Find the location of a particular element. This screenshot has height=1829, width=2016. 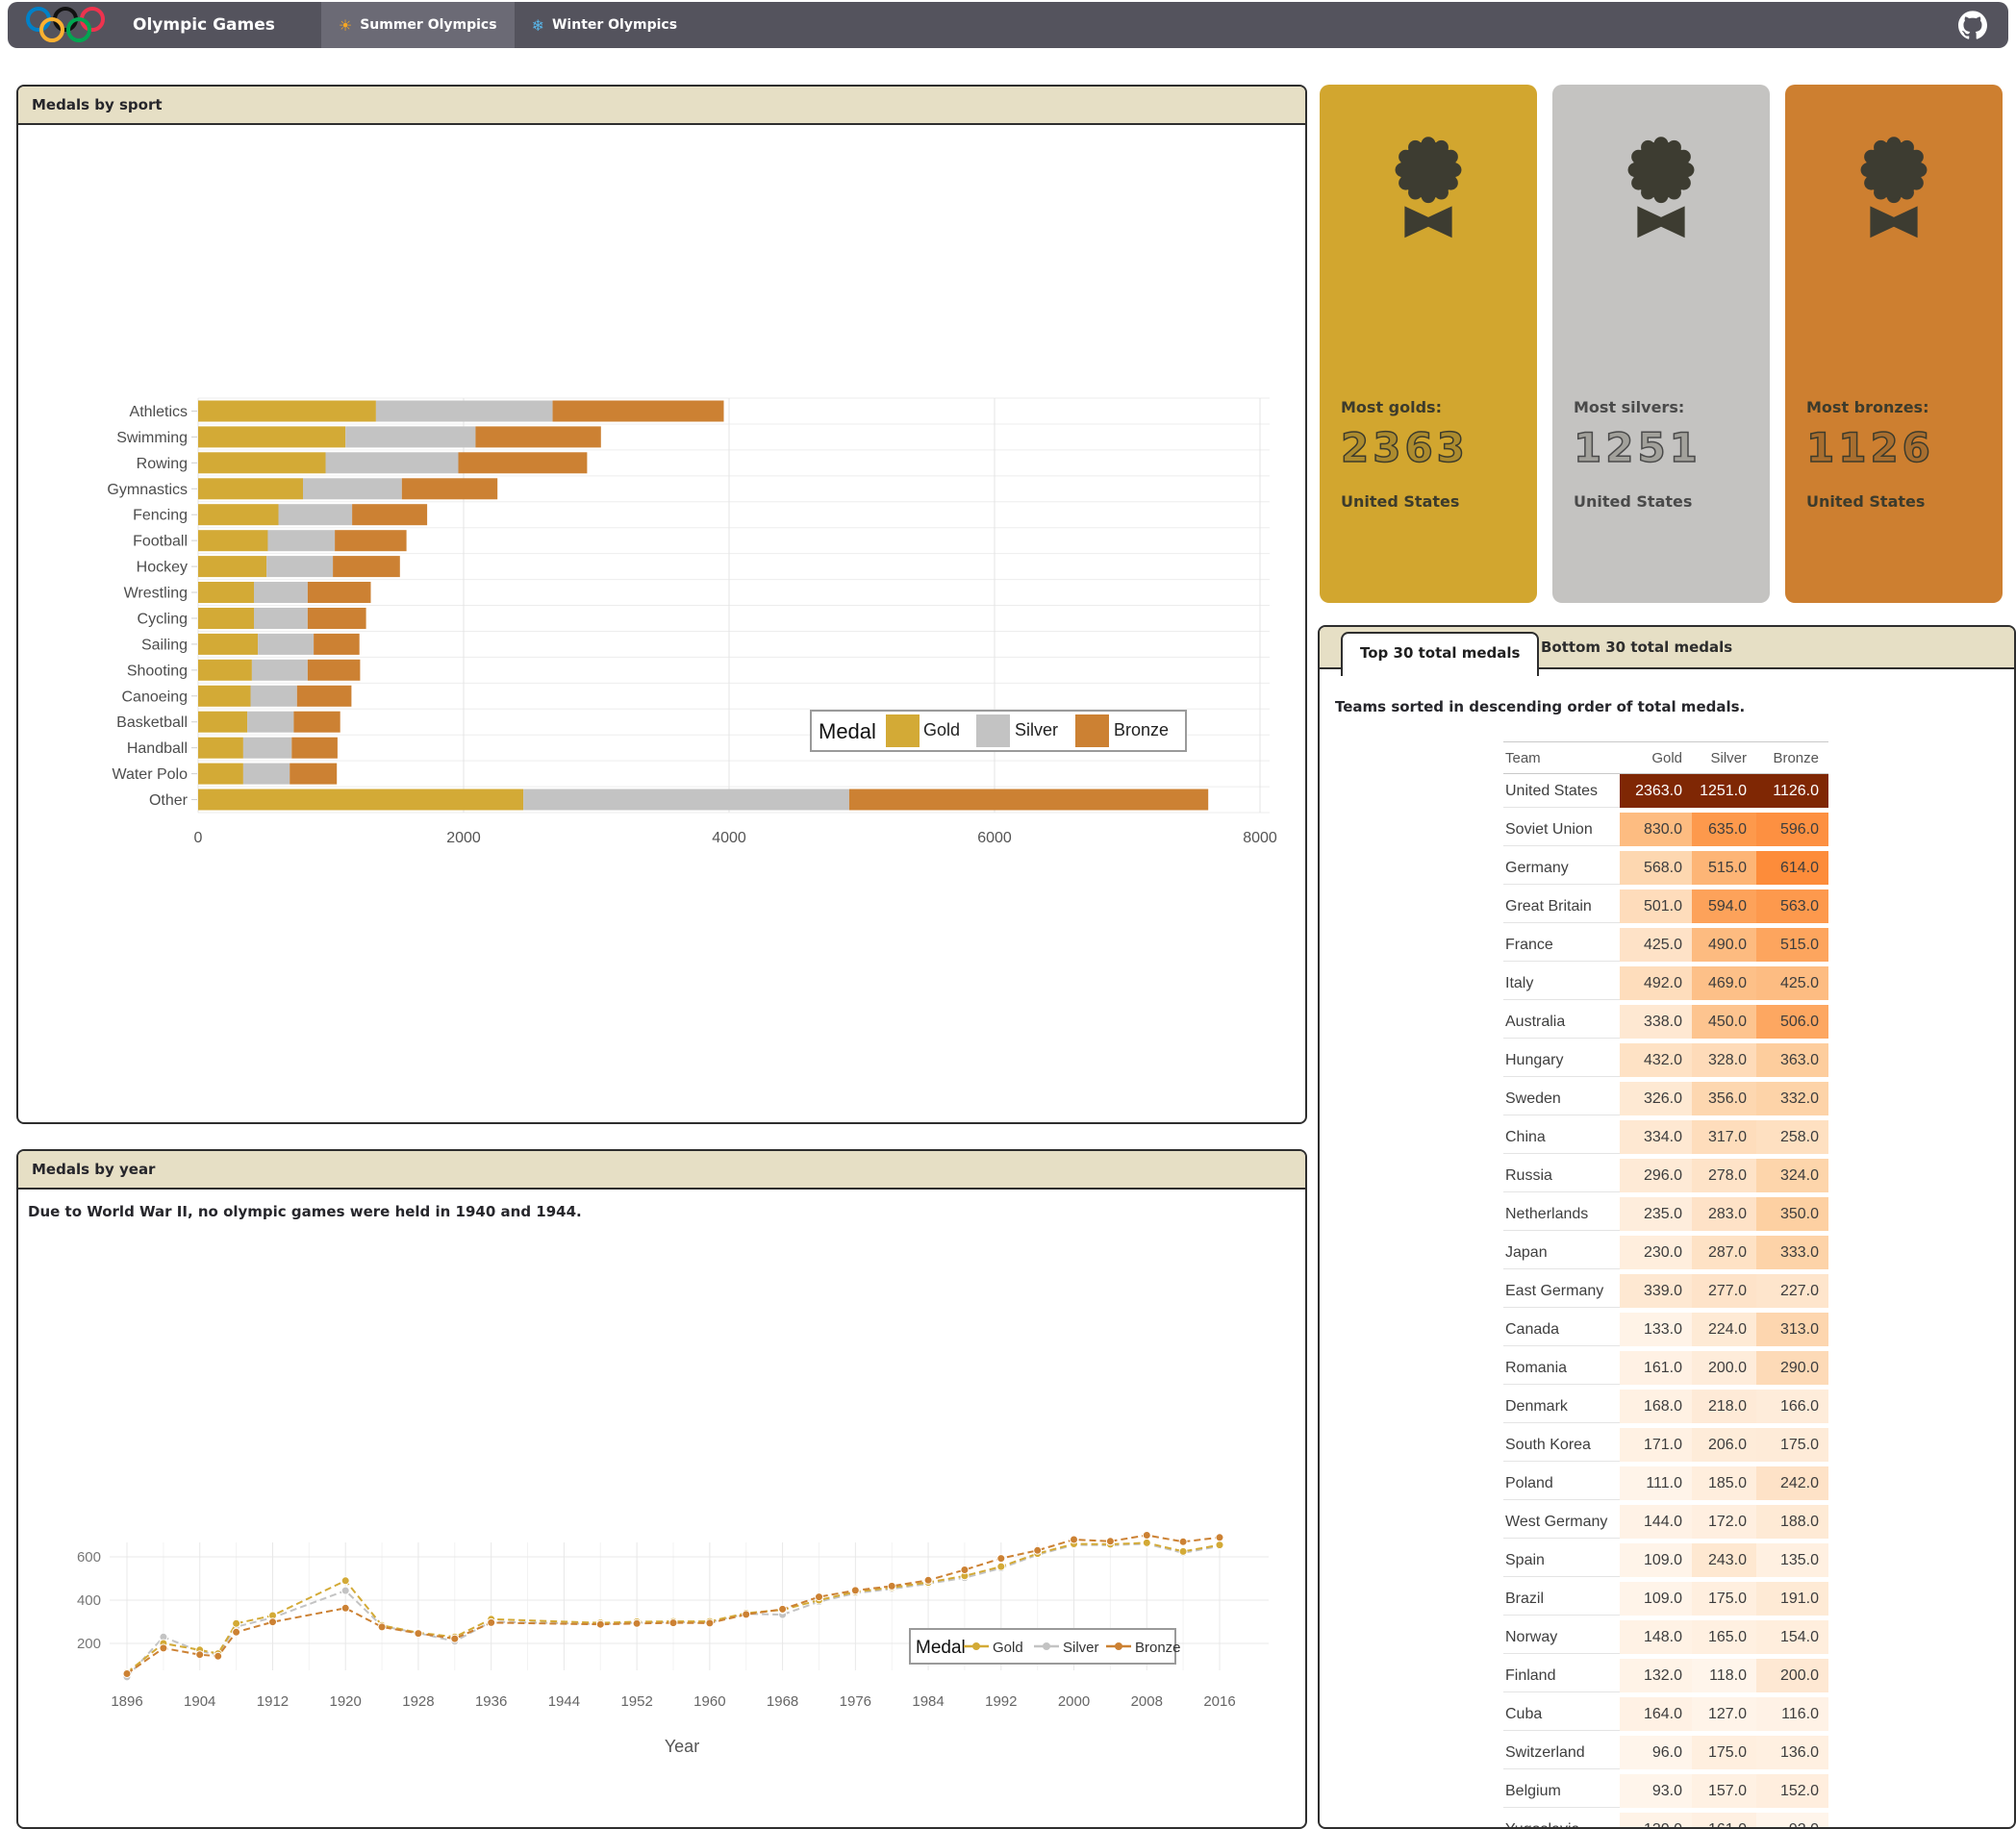

team-cell: Russia is located at coordinates (1562, 1178).